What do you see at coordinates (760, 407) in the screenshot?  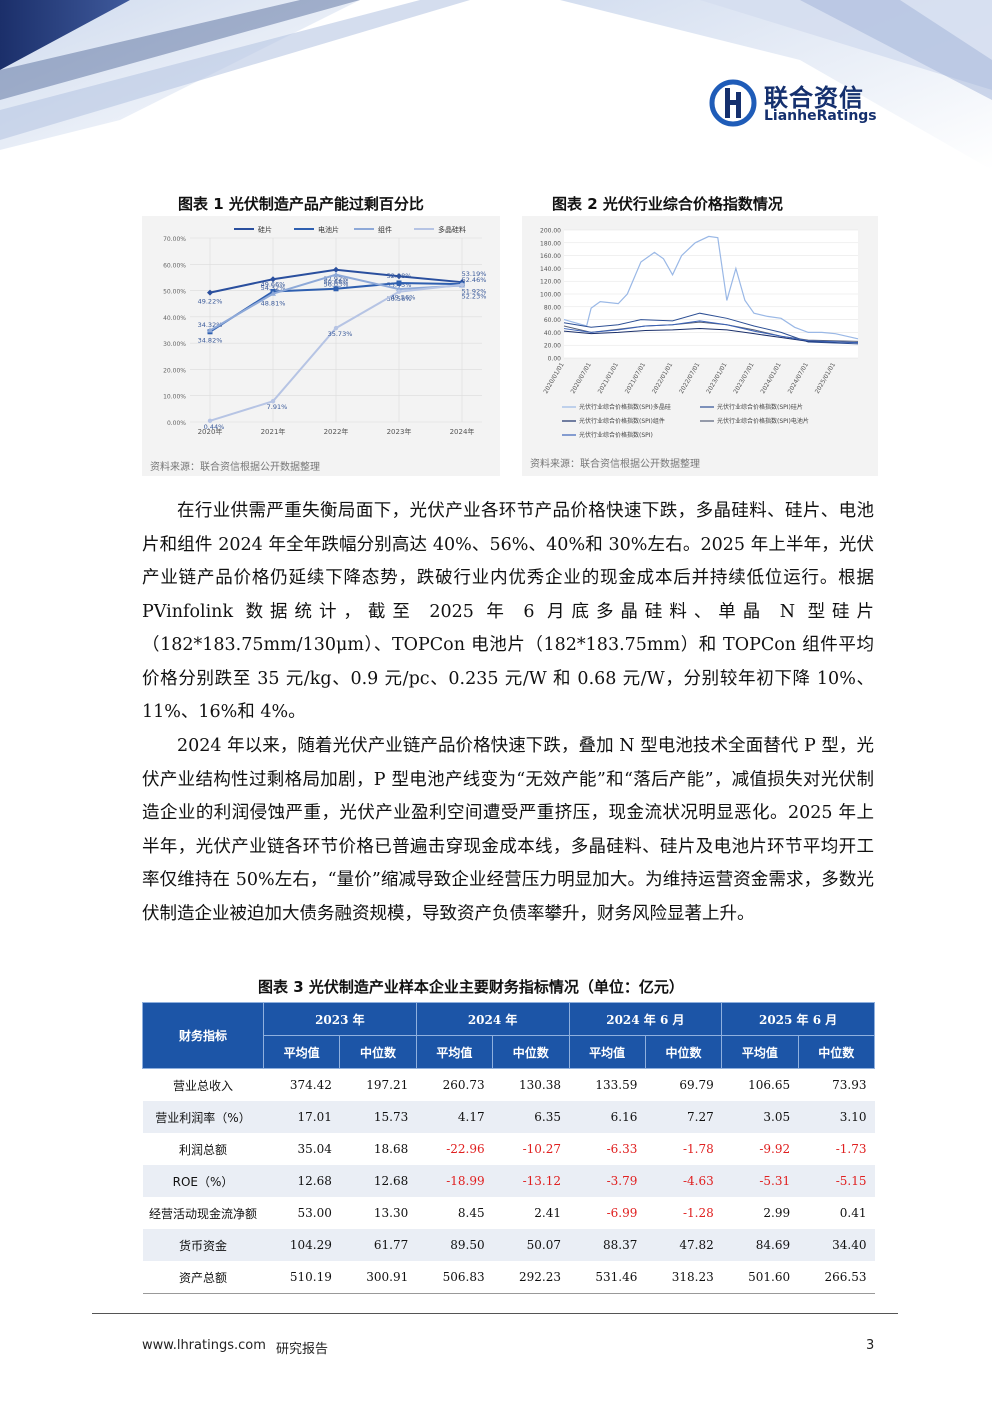 I see `legend-label: 光伏行业综合价格指数(SPI)硅片` at bounding box center [760, 407].